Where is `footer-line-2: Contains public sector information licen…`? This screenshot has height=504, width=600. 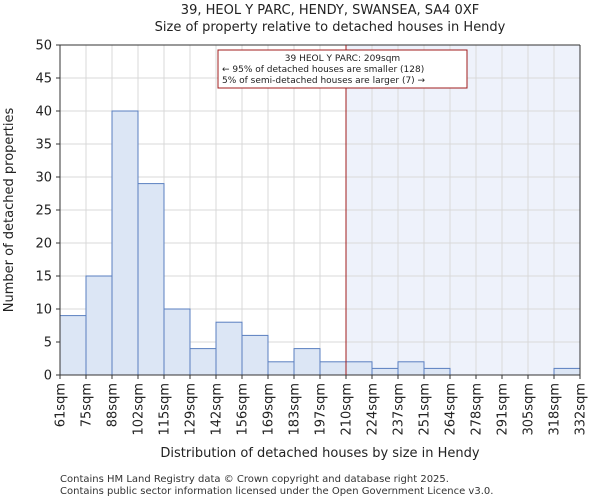
footer-line-2: Contains public sector information licen… is located at coordinates (276, 491).